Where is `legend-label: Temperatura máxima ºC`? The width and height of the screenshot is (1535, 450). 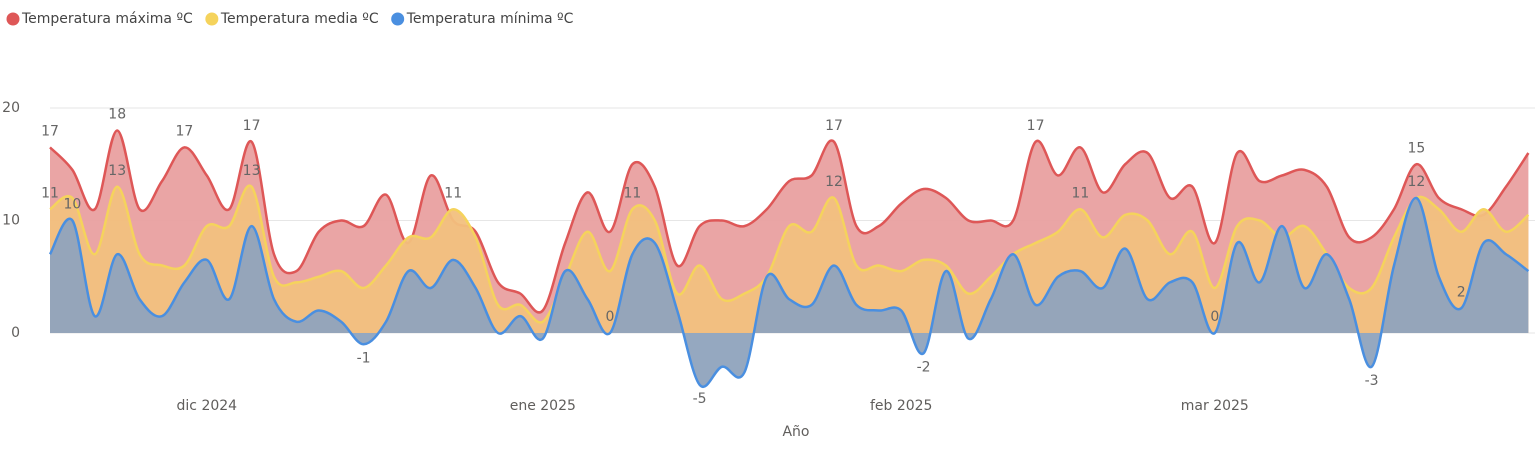
legend-label: Temperatura máxima ºC is located at coordinates (107, 19).